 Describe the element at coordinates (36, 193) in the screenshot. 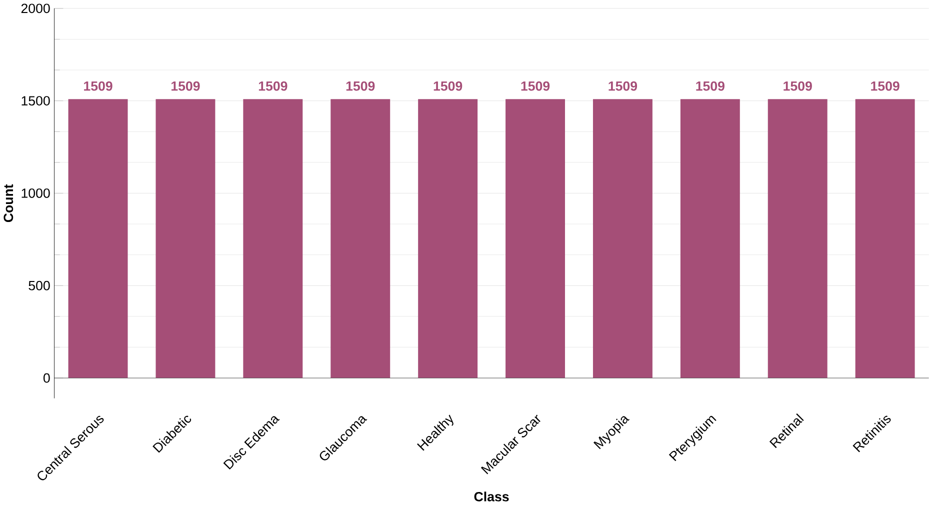

I see `y-tick-label: 1000` at that location.